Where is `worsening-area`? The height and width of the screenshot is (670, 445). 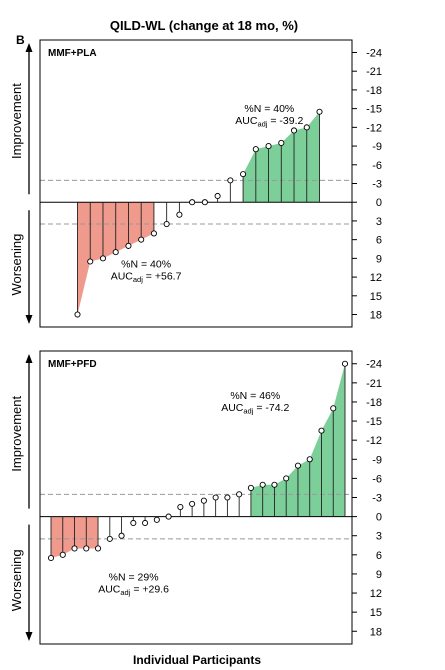
worsening-area is located at coordinates (115, 258).